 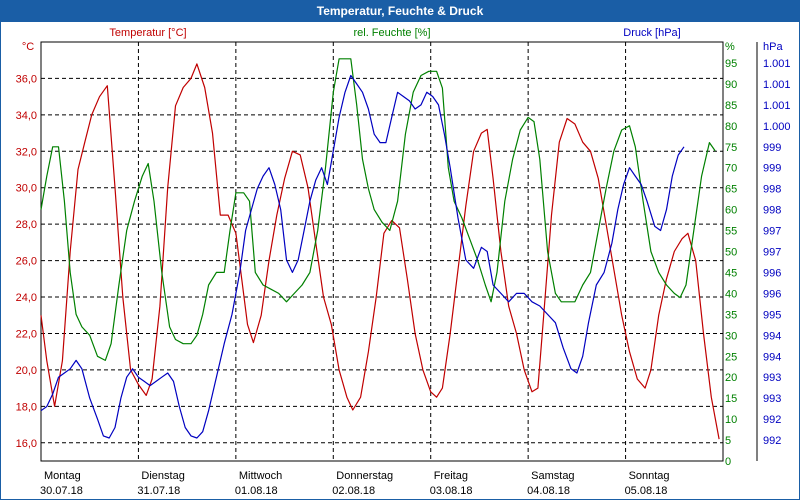 I want to click on temperature-tick-label: 20,0, so click(x=26, y=371).